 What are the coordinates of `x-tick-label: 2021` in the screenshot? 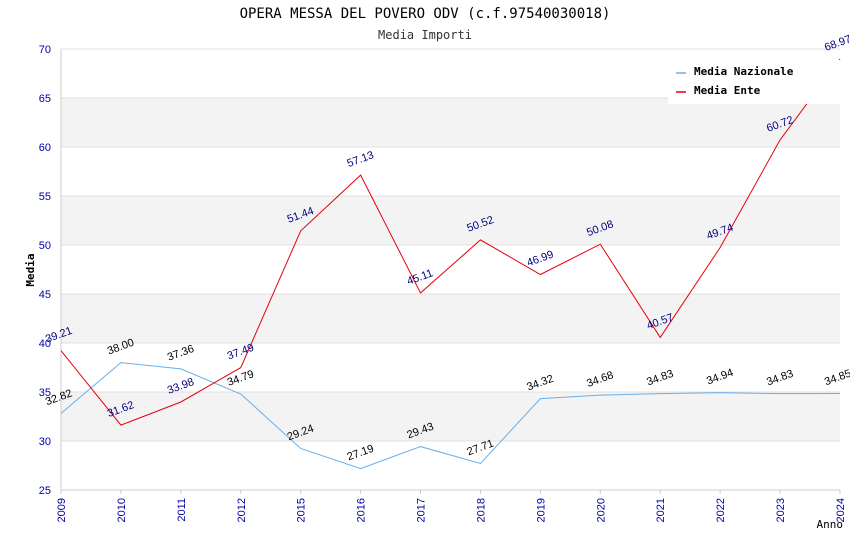 It's located at (661, 510).